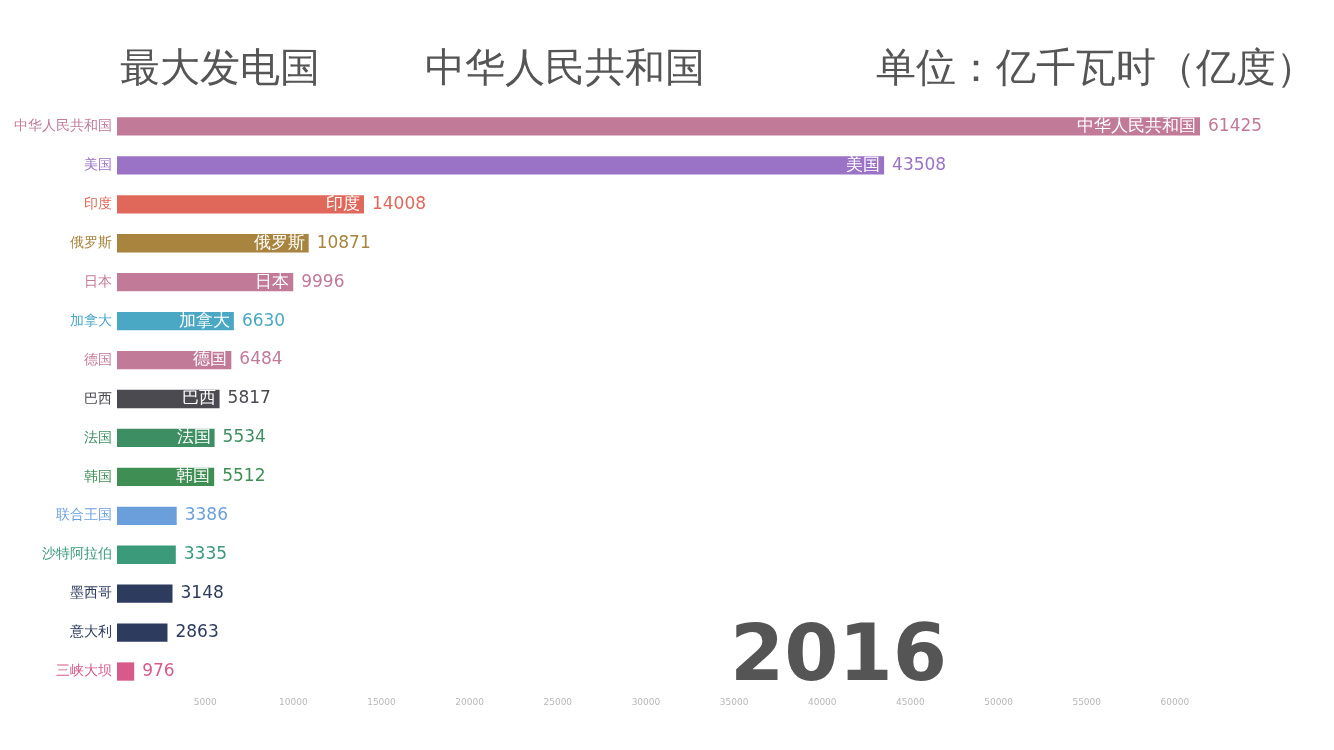 This screenshot has width=1334, height=750. Describe the element at coordinates (98, 397) in the screenshot. I see `y-tick-label: 巴西` at that location.